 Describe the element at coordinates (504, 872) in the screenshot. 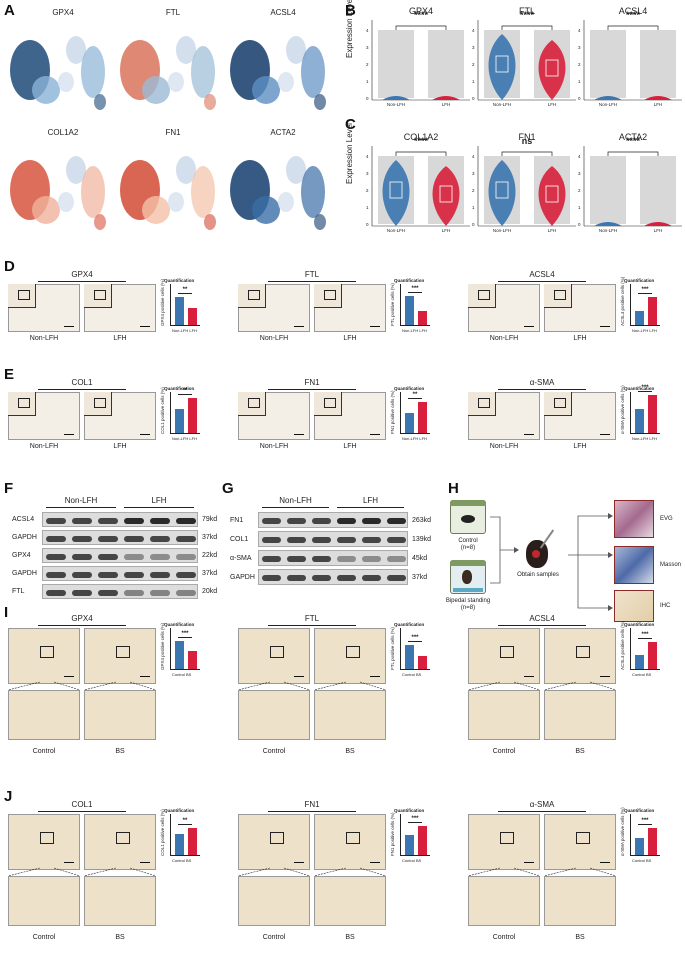

I see `zoom-connector` at that location.